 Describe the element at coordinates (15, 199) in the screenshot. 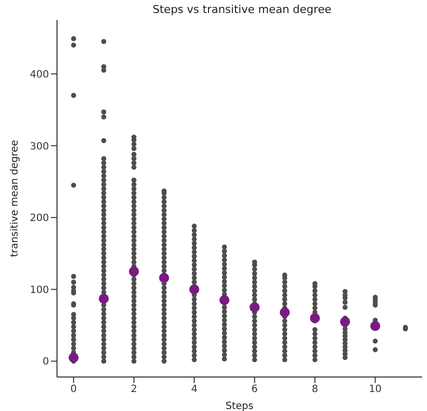

I see `y-axis-title: transitive mean degree` at that location.